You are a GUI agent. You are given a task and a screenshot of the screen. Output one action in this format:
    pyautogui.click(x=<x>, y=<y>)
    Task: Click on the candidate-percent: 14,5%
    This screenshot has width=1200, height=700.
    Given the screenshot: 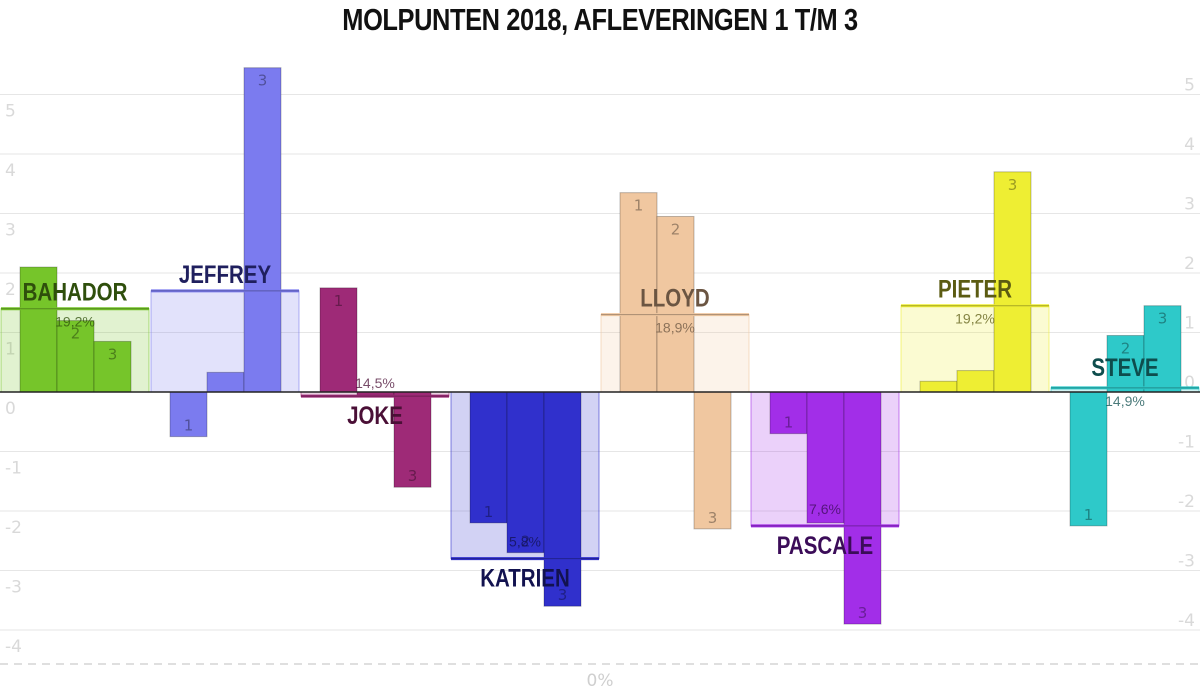 What is the action you would take?
    pyautogui.click(x=375, y=383)
    